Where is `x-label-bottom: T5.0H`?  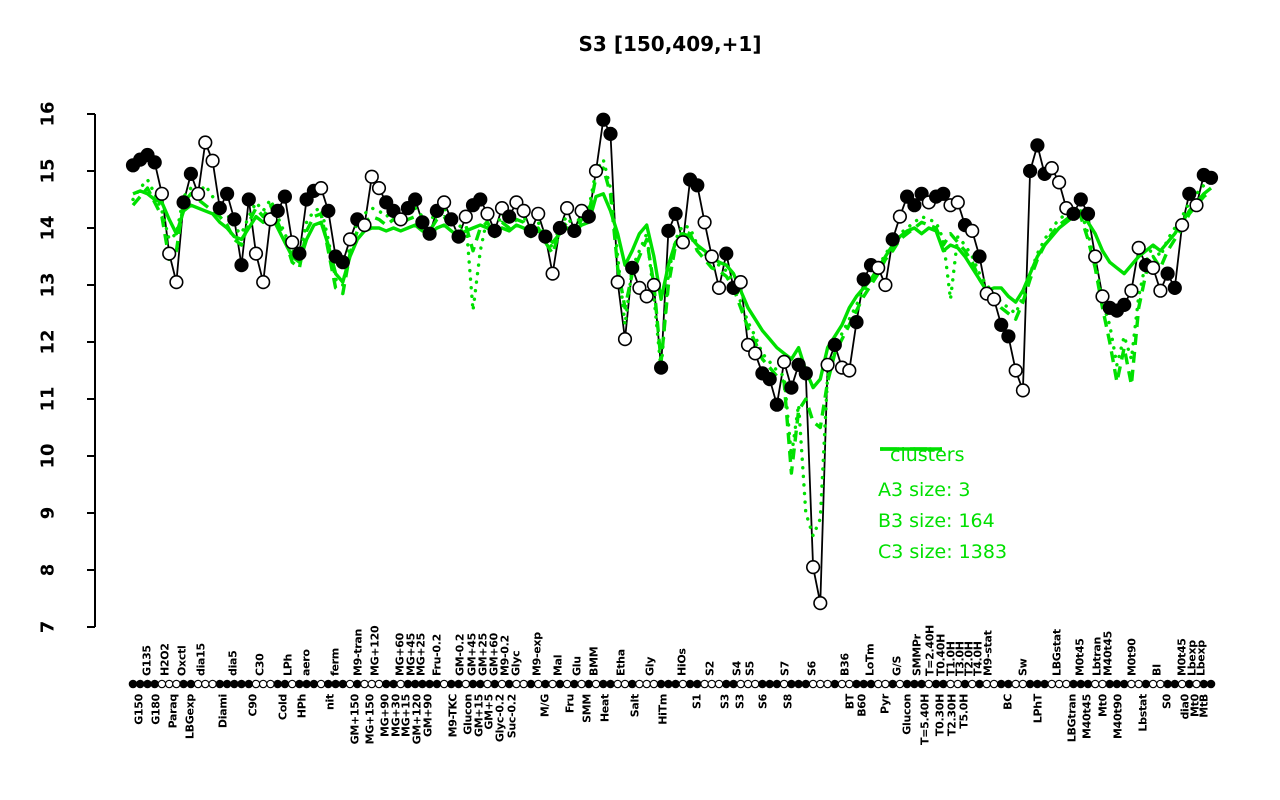
x-label-bottom: T5.0H is located at coordinates (964, 711).